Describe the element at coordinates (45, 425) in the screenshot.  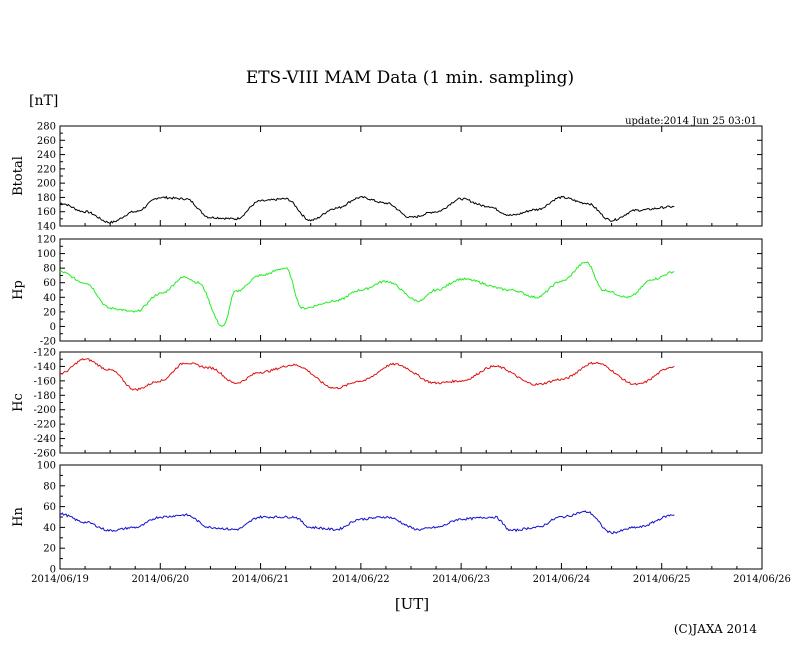
I see `y-tick-label: -220` at that location.